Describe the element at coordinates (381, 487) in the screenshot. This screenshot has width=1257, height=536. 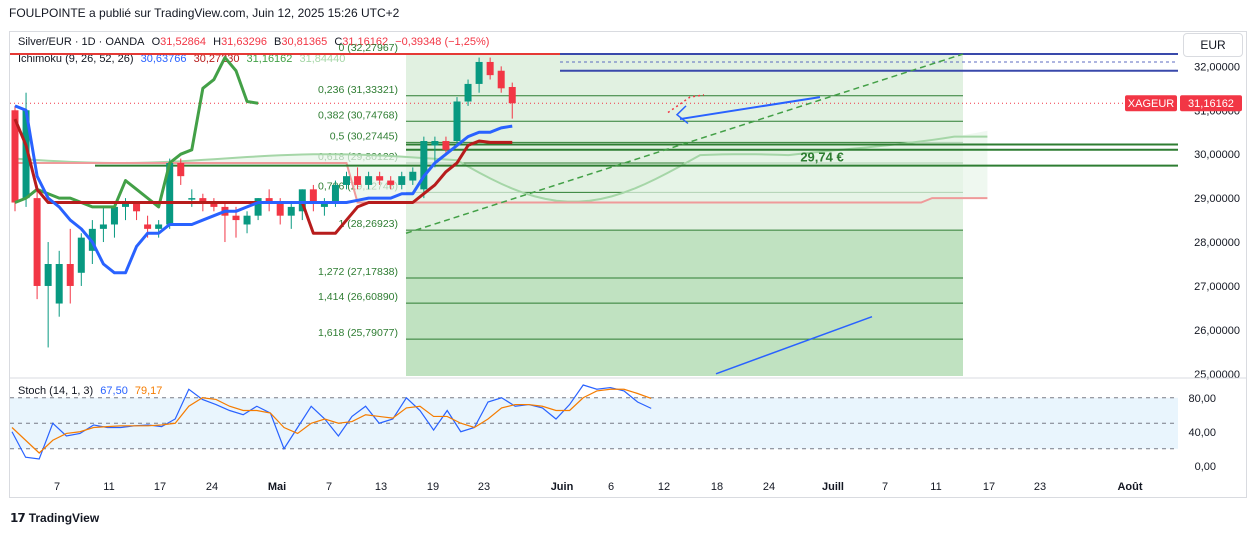
I see `x-tick-label: 13` at that location.